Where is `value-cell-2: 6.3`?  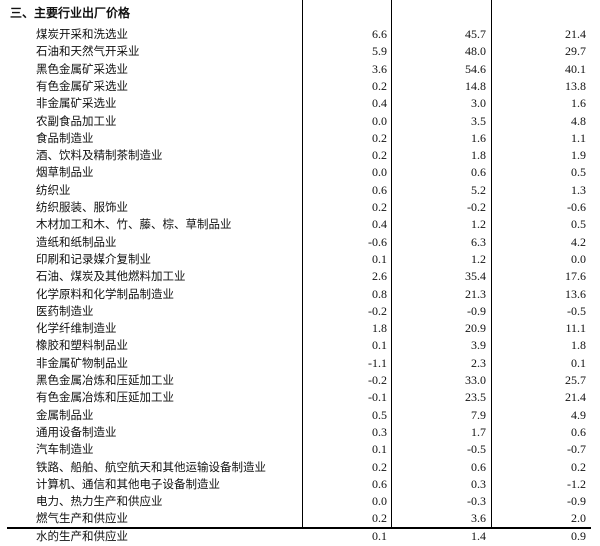
value-cell-2: 6.3 is located at coordinates (478, 241).